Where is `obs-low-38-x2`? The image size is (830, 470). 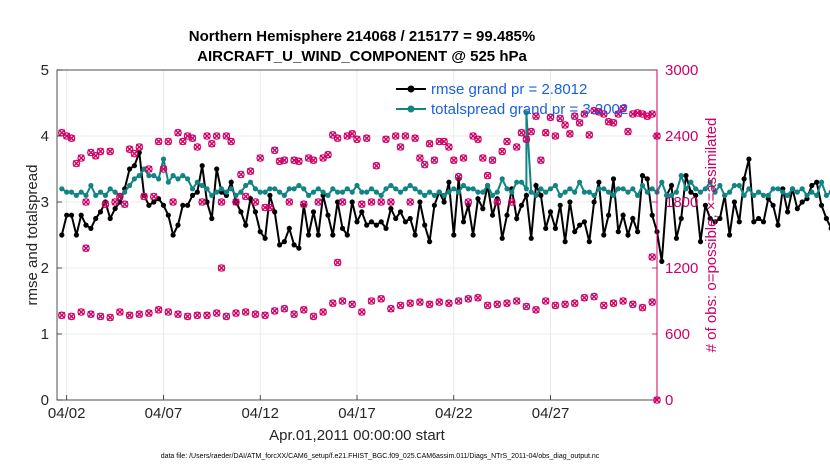
obs-low-38-x2 is located at coordinates (430, 304).